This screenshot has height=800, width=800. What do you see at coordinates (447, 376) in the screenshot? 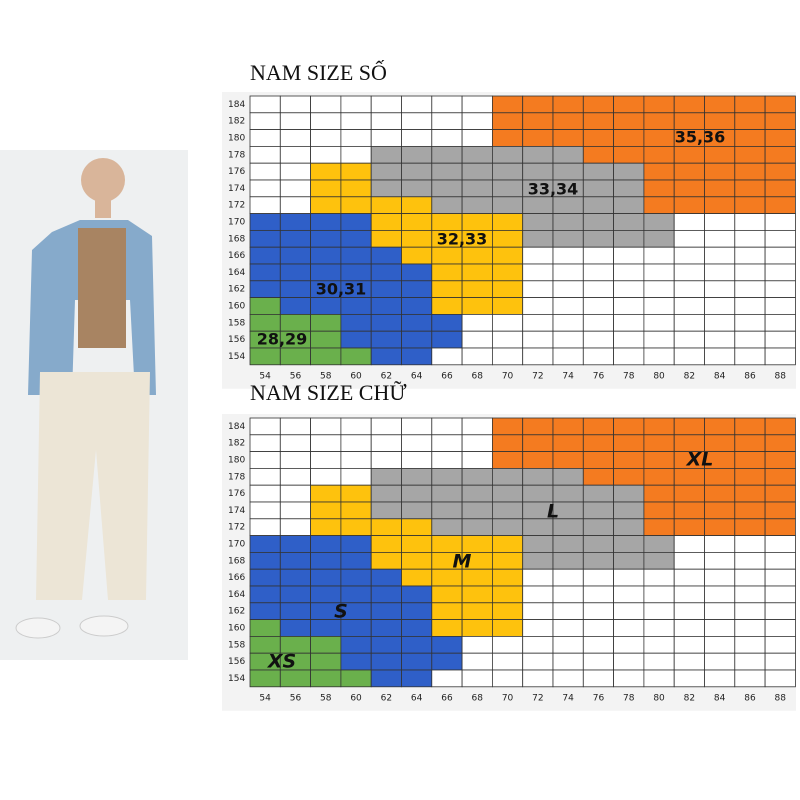
I see `x-tick-label: 66` at bounding box center [447, 376].